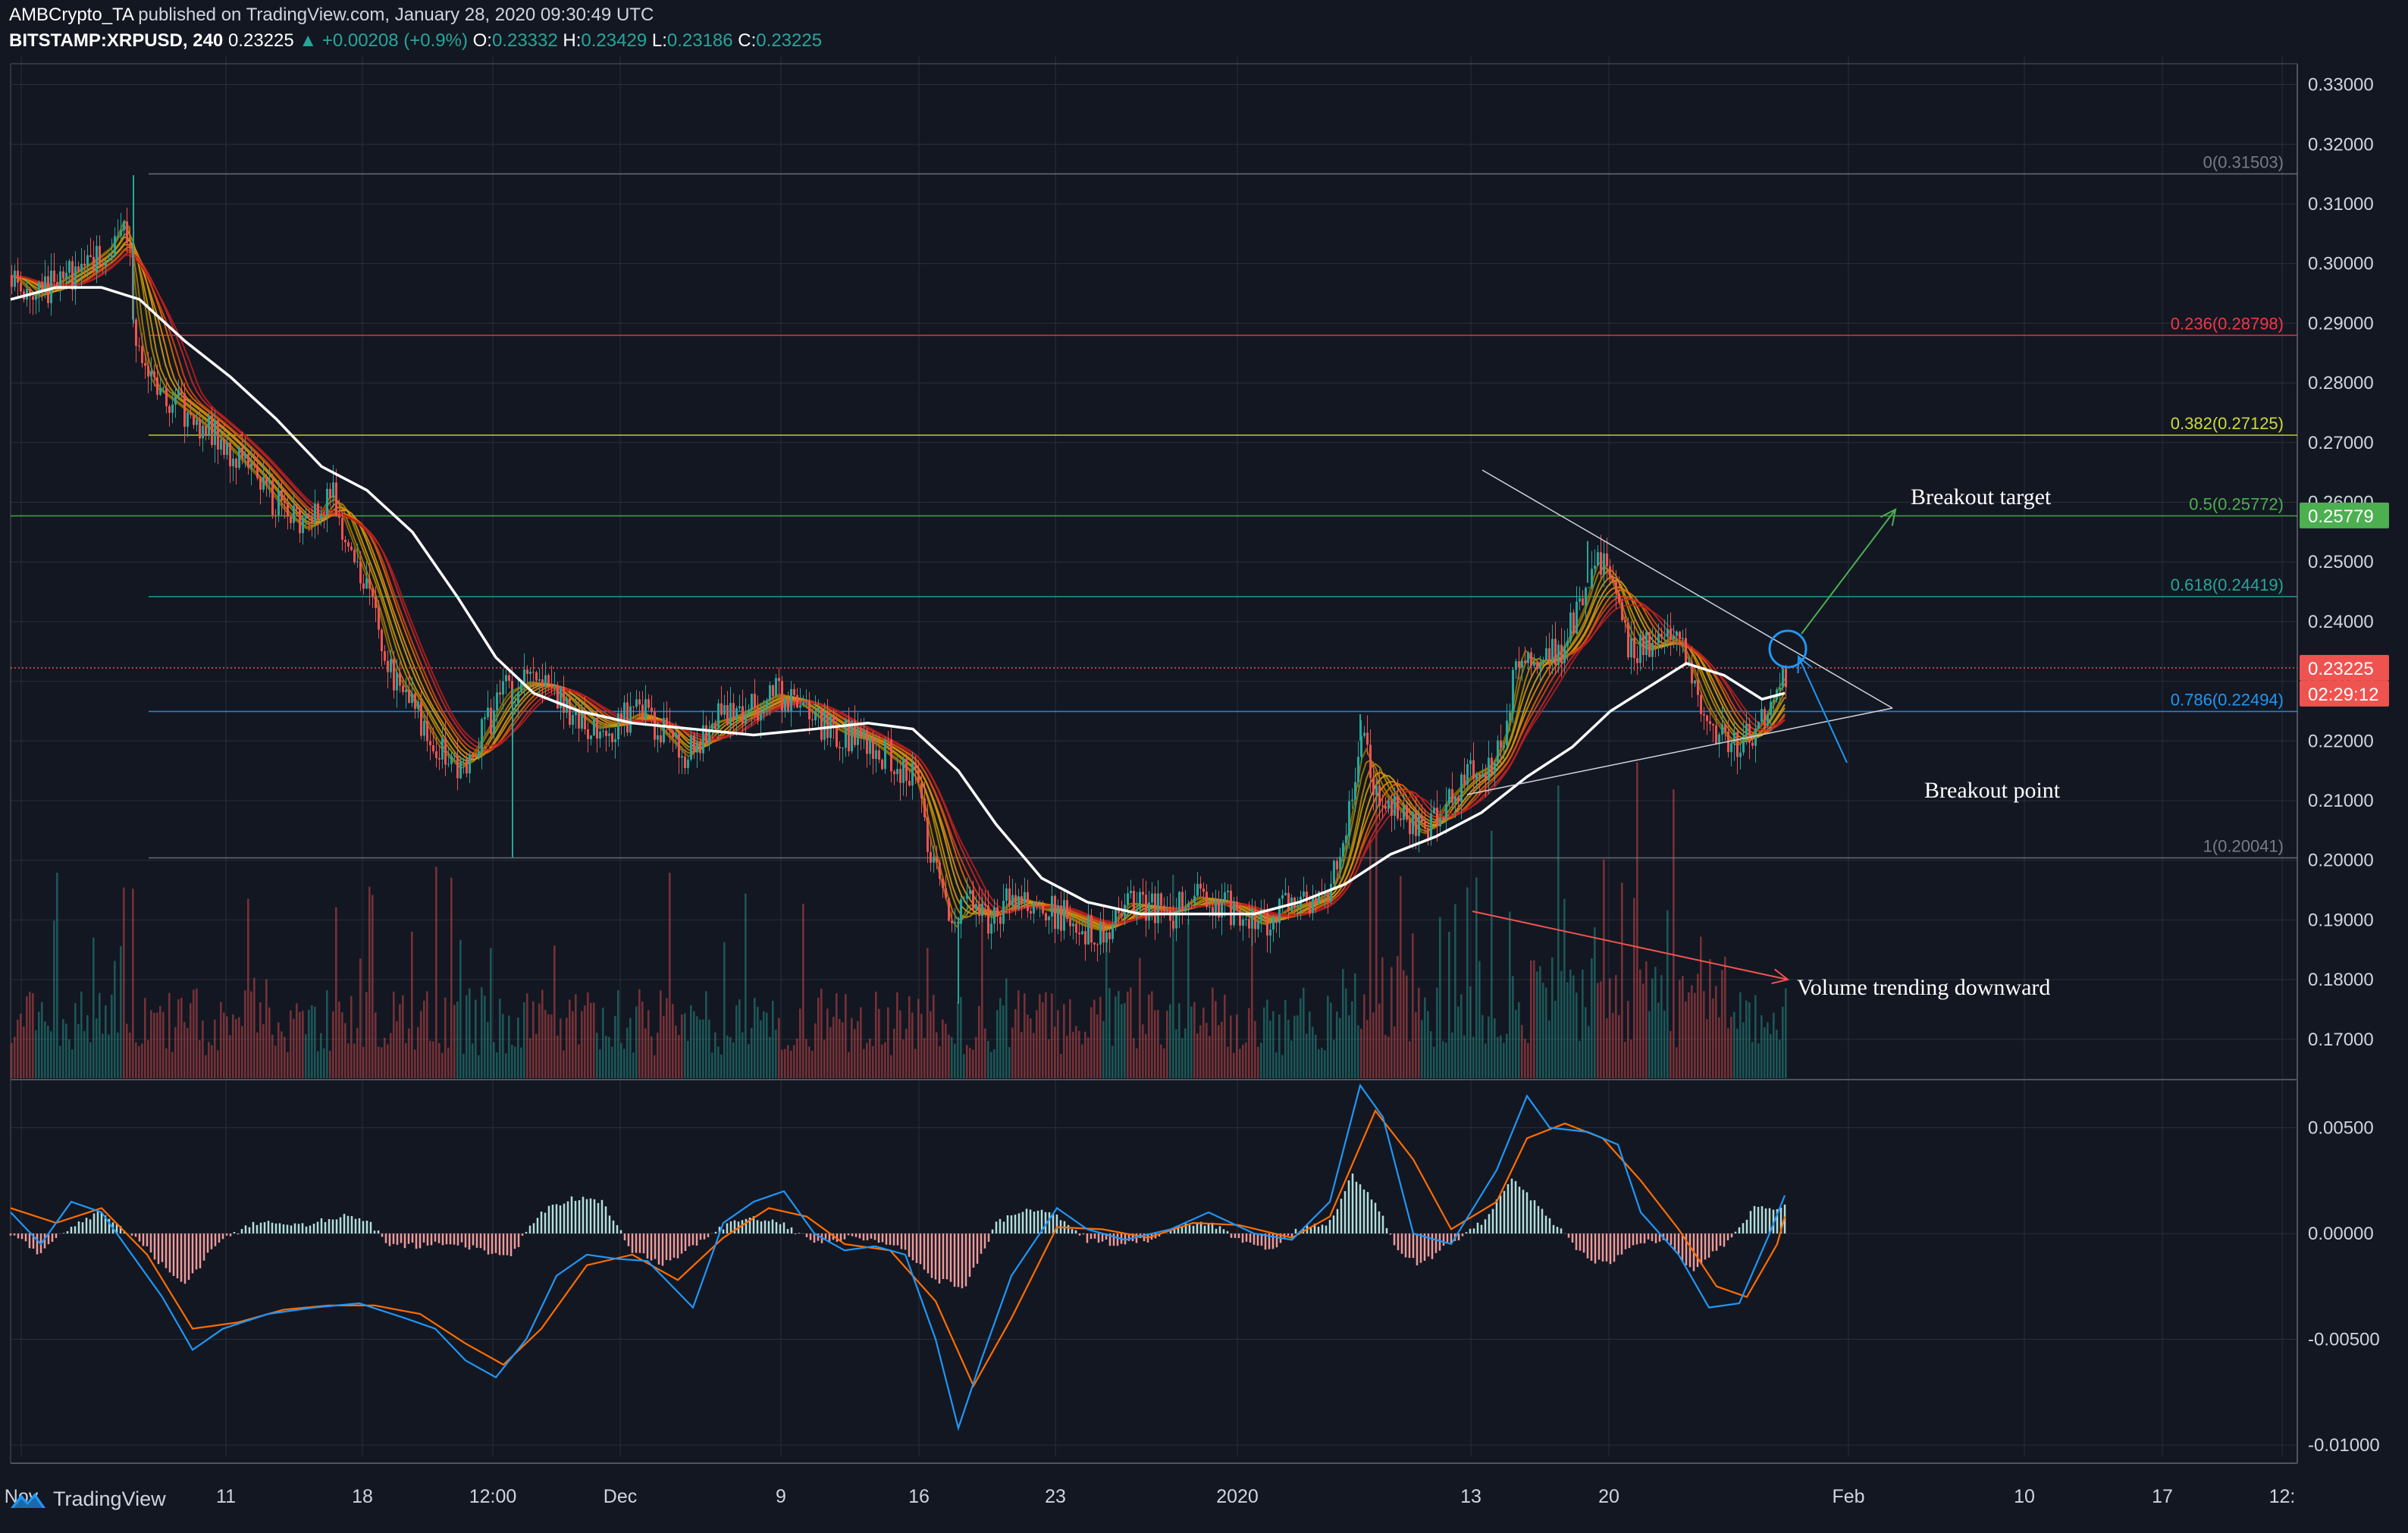 The height and width of the screenshot is (1533, 2408). What do you see at coordinates (2227, 323) in the screenshot?
I see `fib-label: 0.236(0.28798)` at bounding box center [2227, 323].